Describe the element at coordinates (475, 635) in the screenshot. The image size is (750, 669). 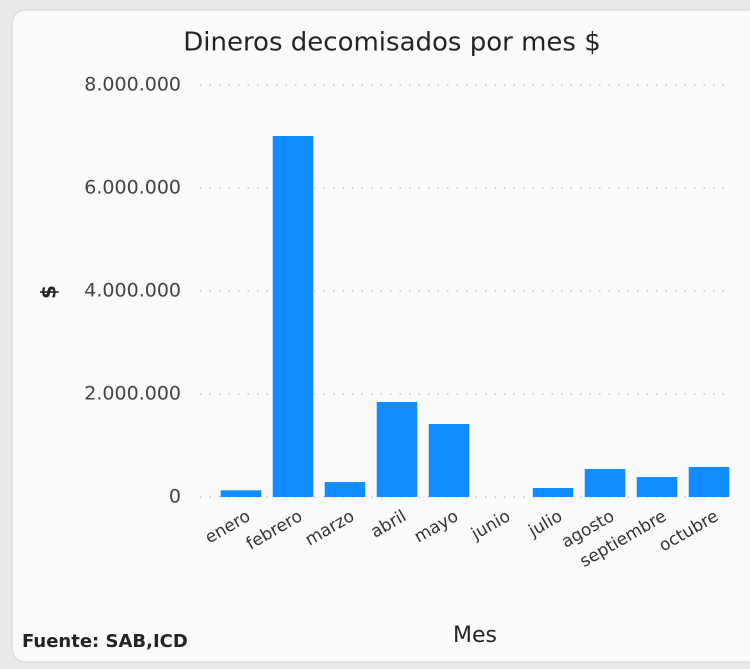
I see `x-axis-label: Mes` at that location.